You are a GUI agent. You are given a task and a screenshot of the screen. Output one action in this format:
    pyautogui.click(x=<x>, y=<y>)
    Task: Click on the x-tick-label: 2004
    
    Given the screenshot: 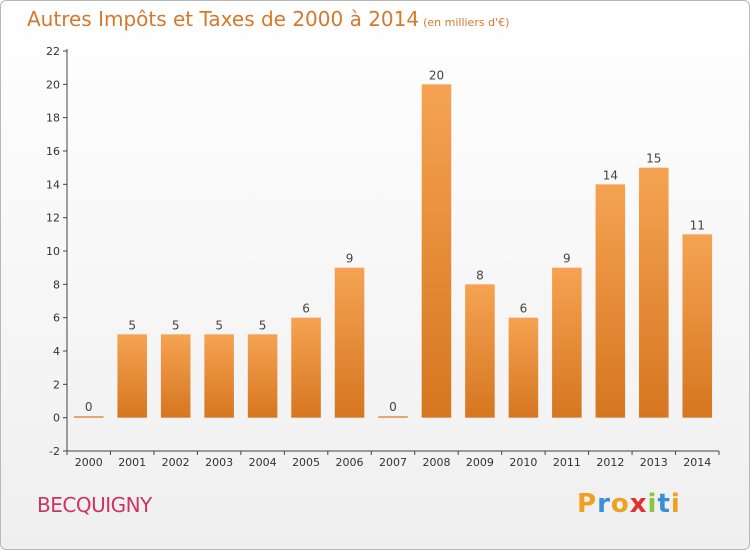 What is the action you would take?
    pyautogui.click(x=263, y=462)
    